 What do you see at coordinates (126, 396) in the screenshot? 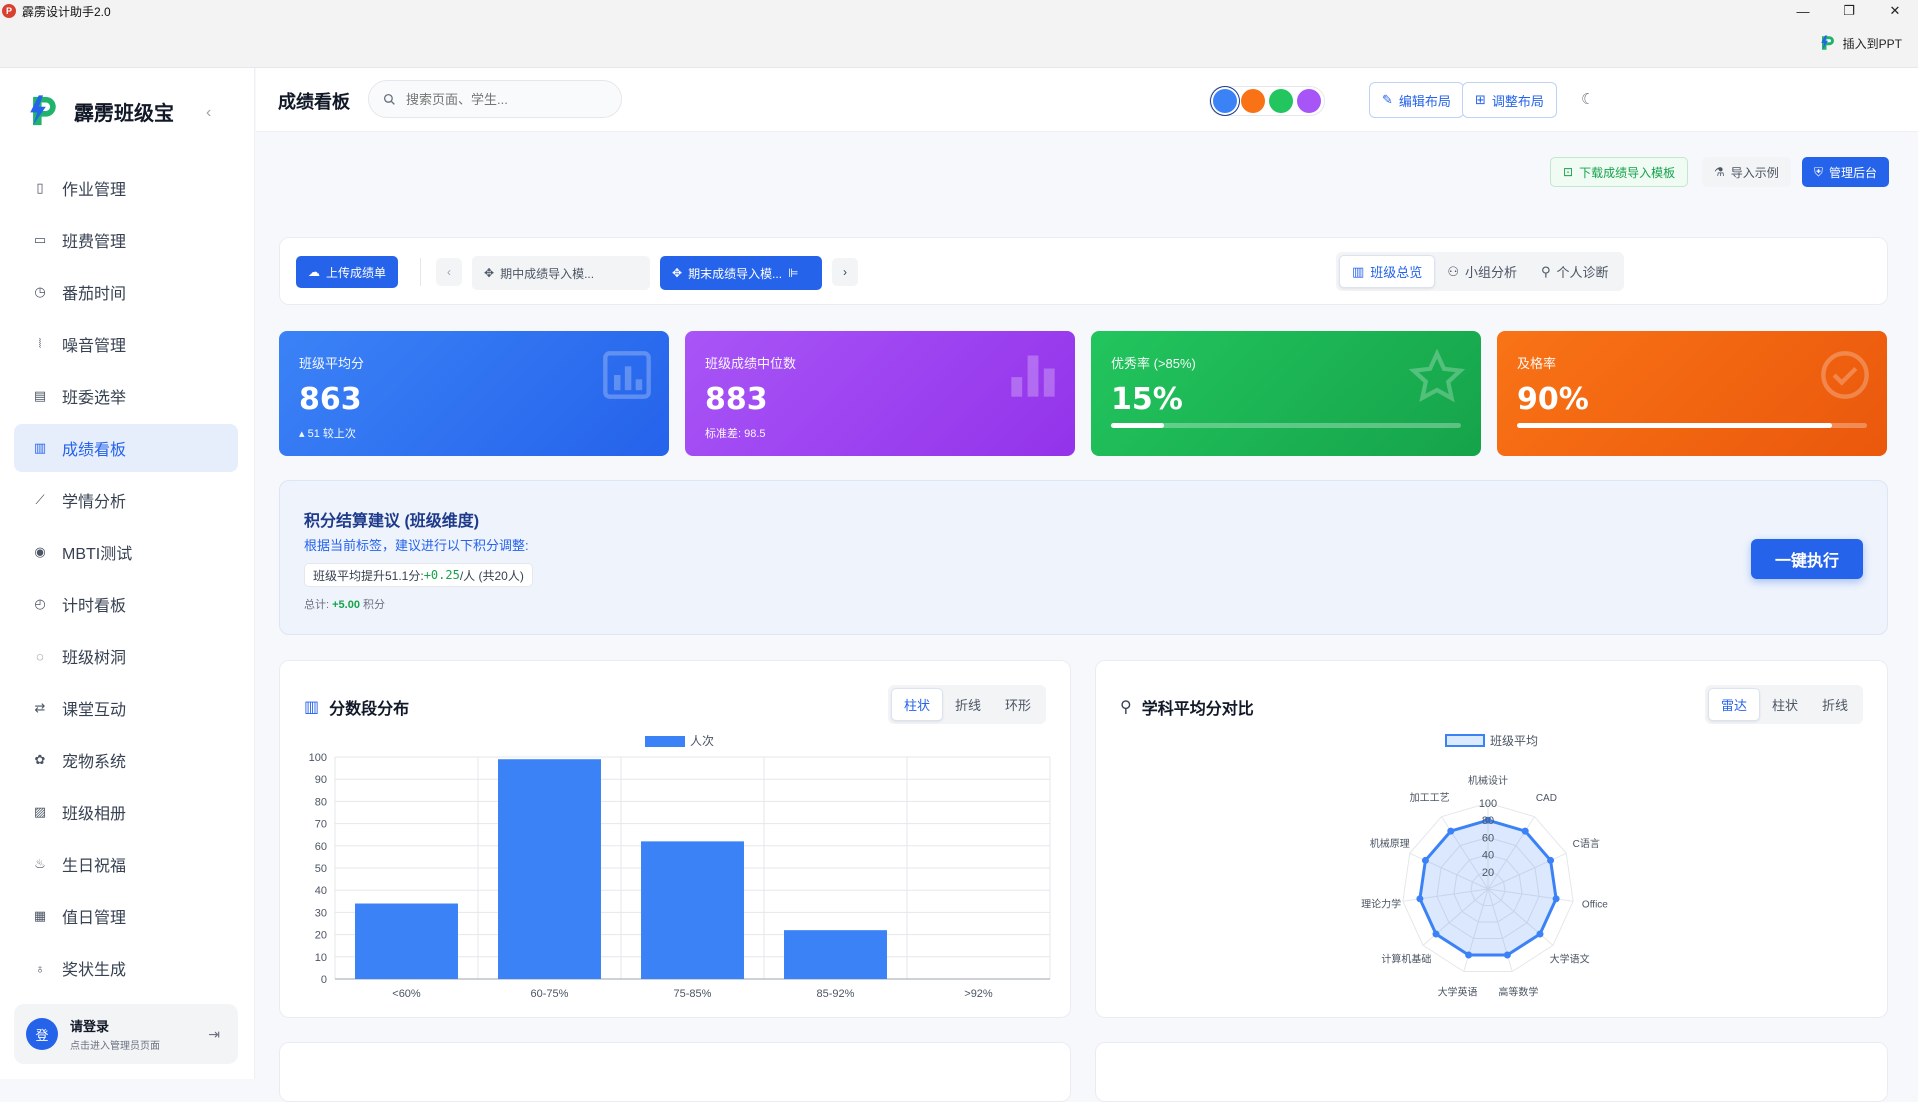
I see `sidebar-item-4: ▤ 班委选举` at bounding box center [126, 396].